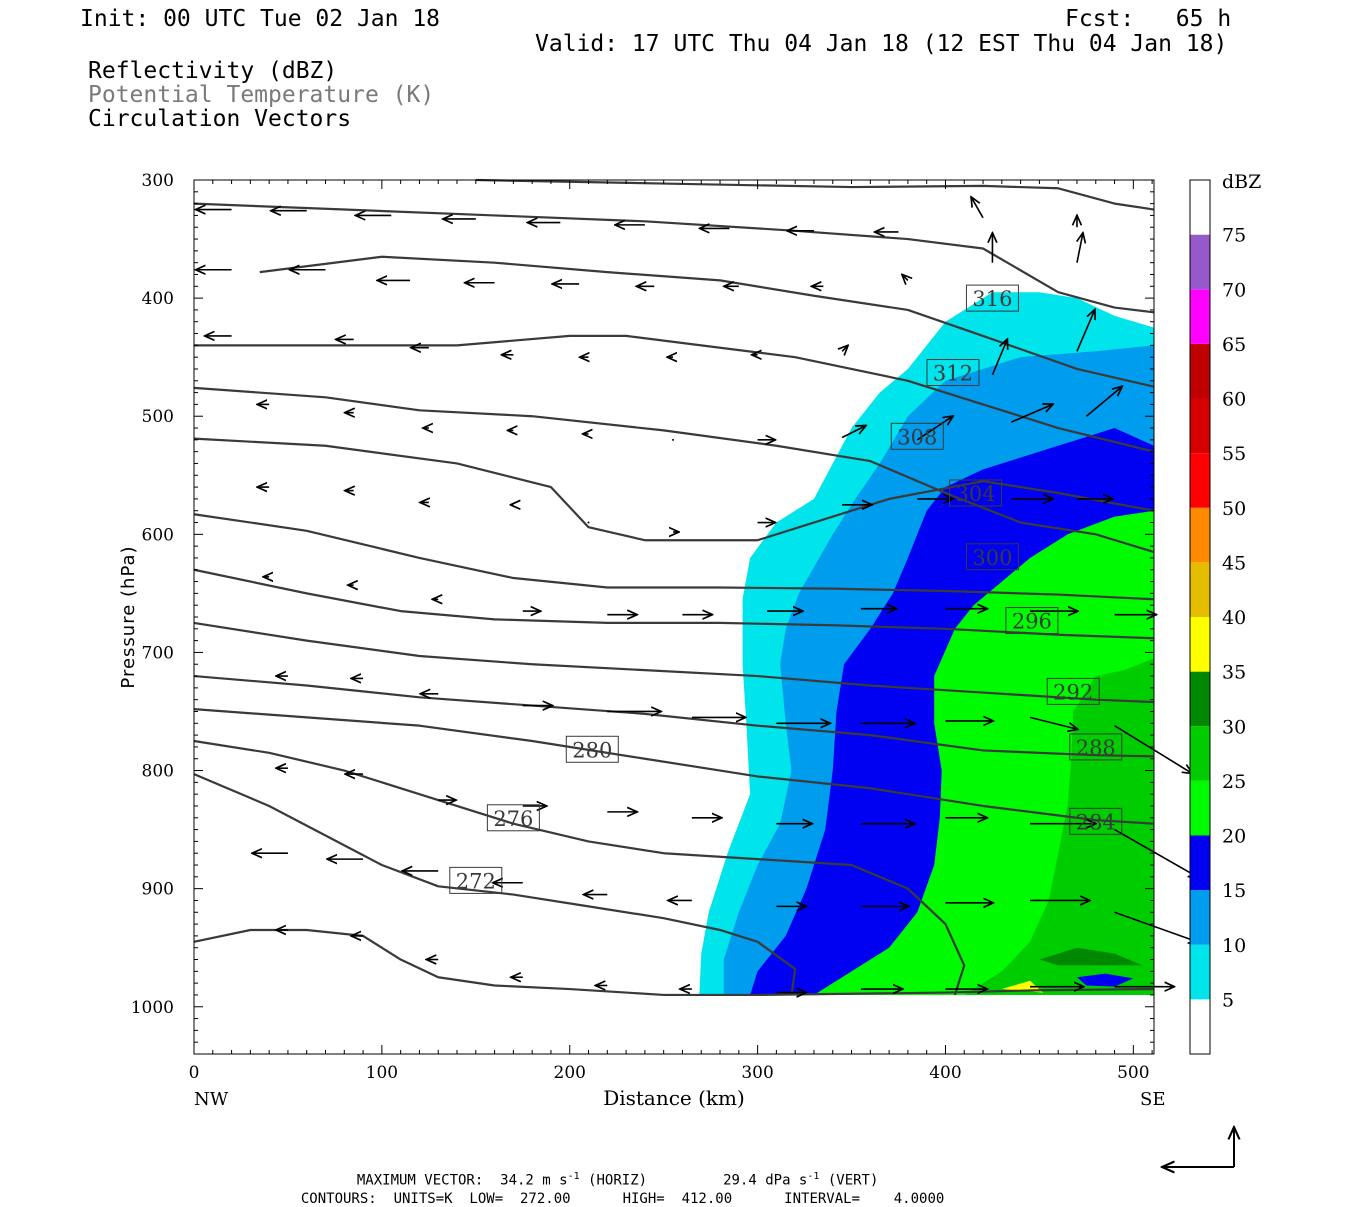 This screenshot has width=1350, height=1207. What do you see at coordinates (1234, 946) in the screenshot?
I see `colorbar-tick-label: 10` at bounding box center [1234, 946].